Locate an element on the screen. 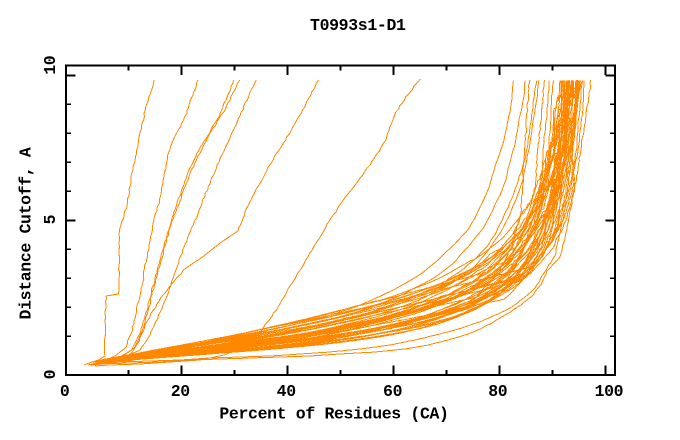 Image resolution: width=680 pixels, height=440 pixels. svg-text: 60 is located at coordinates (392, 391).